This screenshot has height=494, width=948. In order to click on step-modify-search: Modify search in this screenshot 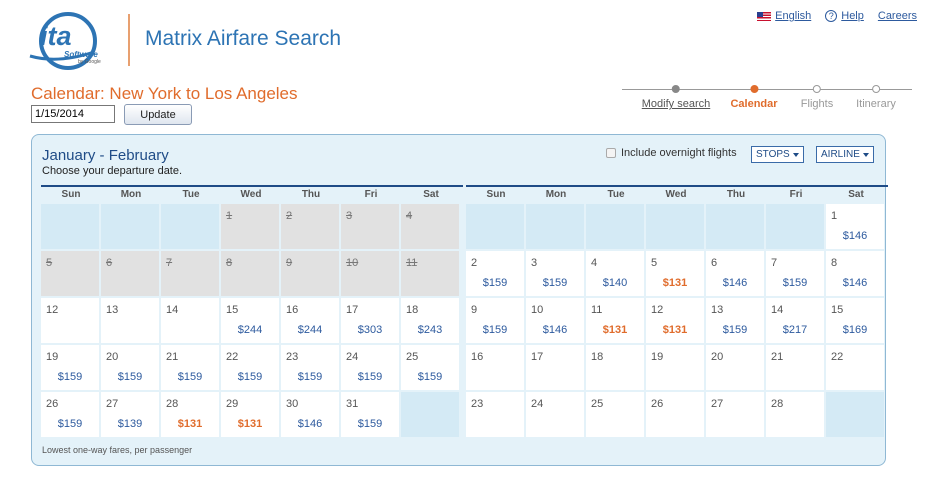, I will do `click(676, 97)`.